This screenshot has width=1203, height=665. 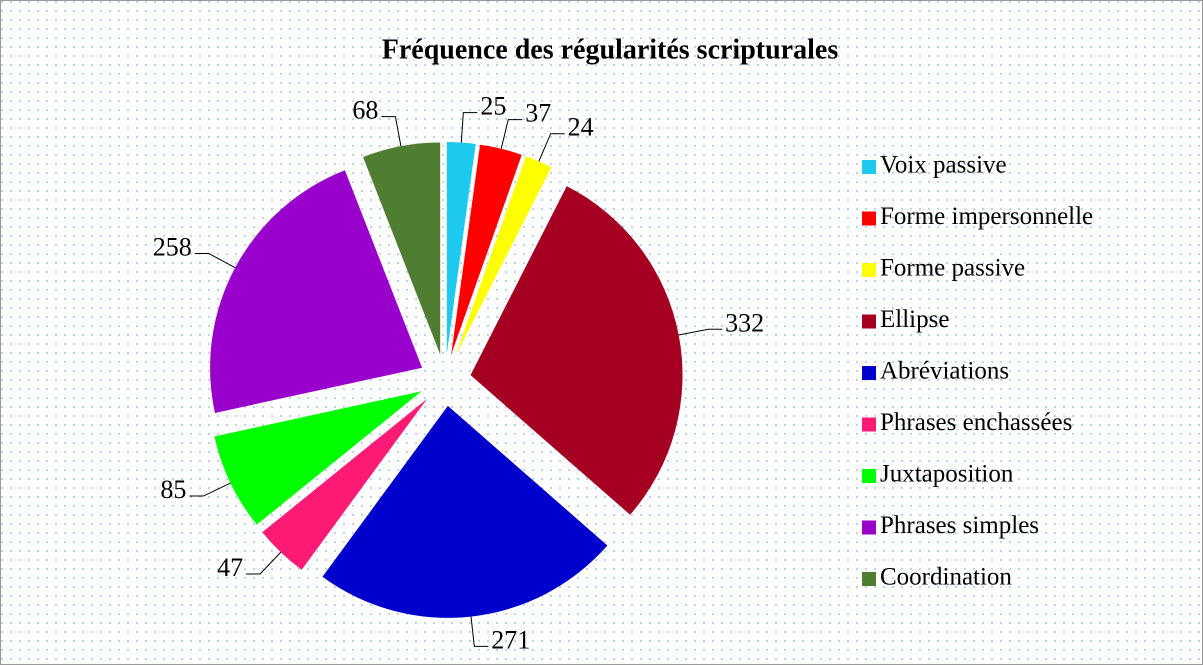 I want to click on legend-label: Forme passive, so click(x=952, y=268).